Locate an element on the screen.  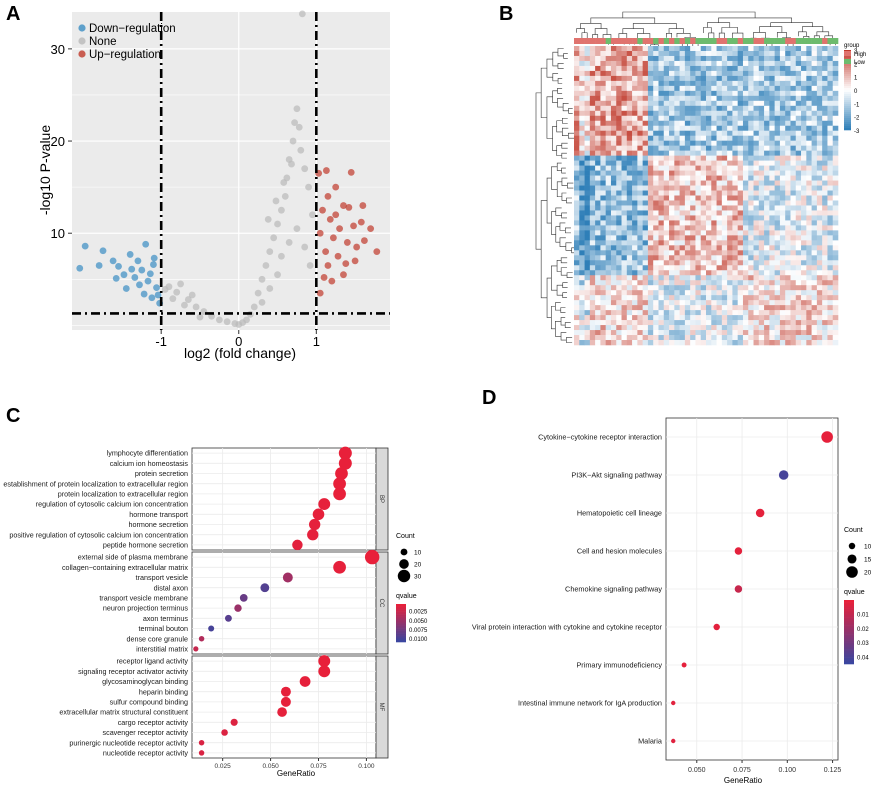
term-label: PI3K−Akt signaling pathway is located at coordinates (616, 475).